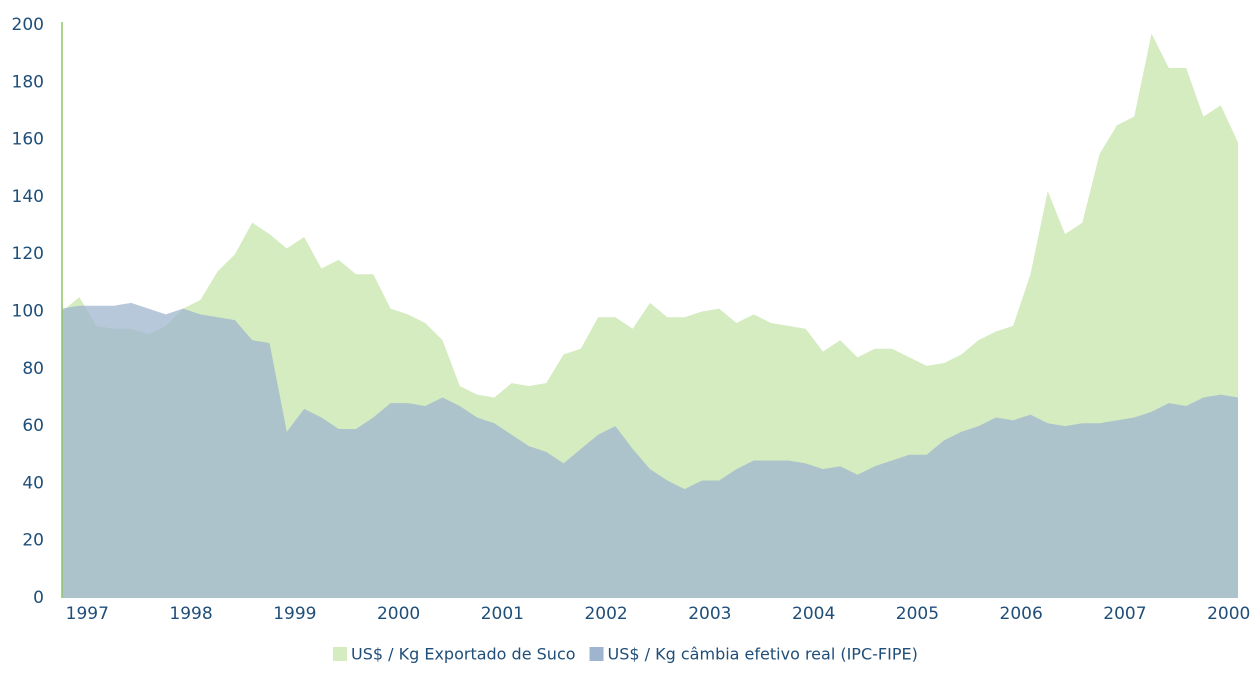  Describe the element at coordinates (763, 654) in the screenshot. I see `legend-label: US$ / Kg câmbia efetivo real (IPC-FIPE)` at that location.